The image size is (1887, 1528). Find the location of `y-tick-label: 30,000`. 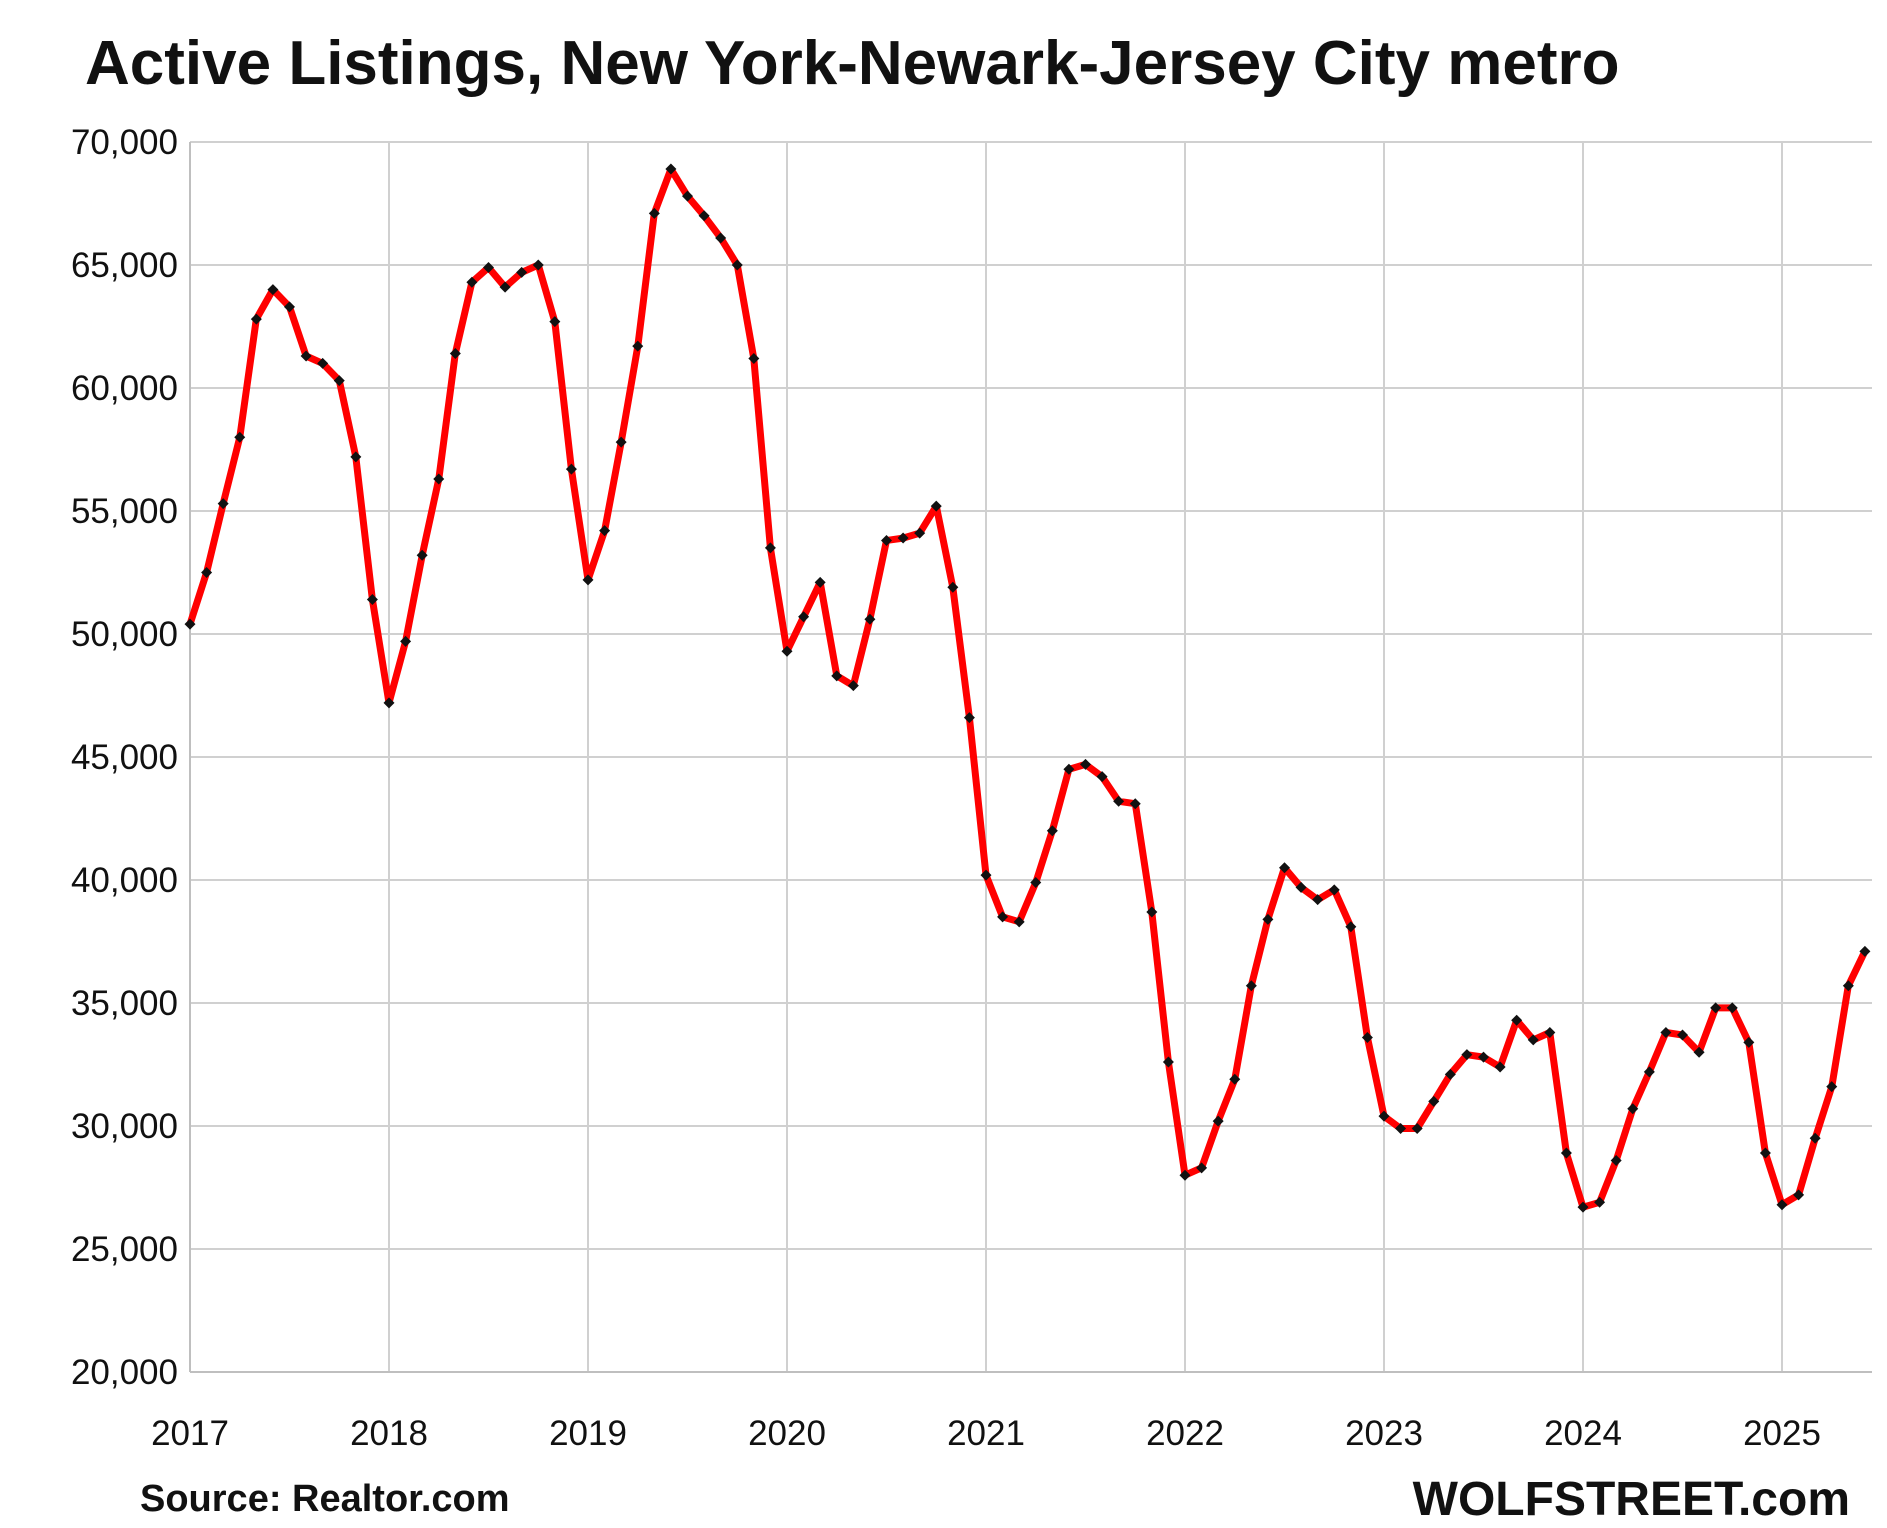

y-tick-label: 30,000 is located at coordinates (124, 1126).